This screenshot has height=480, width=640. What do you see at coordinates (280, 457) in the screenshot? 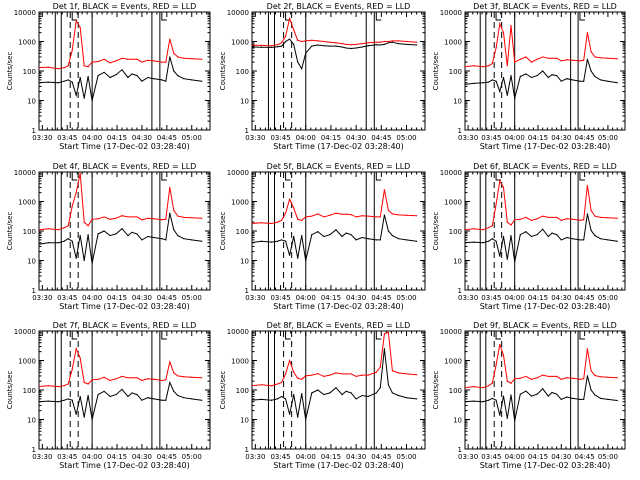
I see `x-tick-label: 03:45` at bounding box center [280, 457].